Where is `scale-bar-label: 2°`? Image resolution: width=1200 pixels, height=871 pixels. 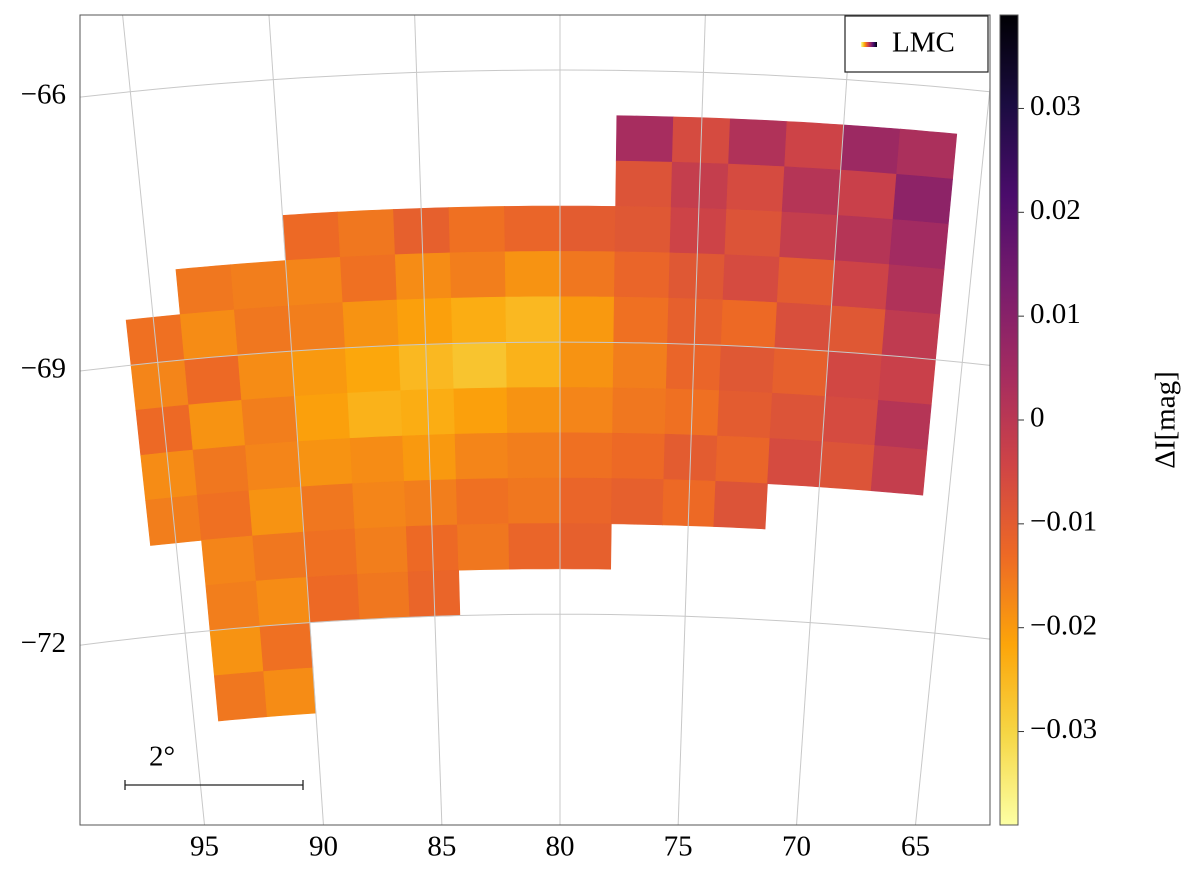 scale-bar-label: 2° is located at coordinates (162, 757).